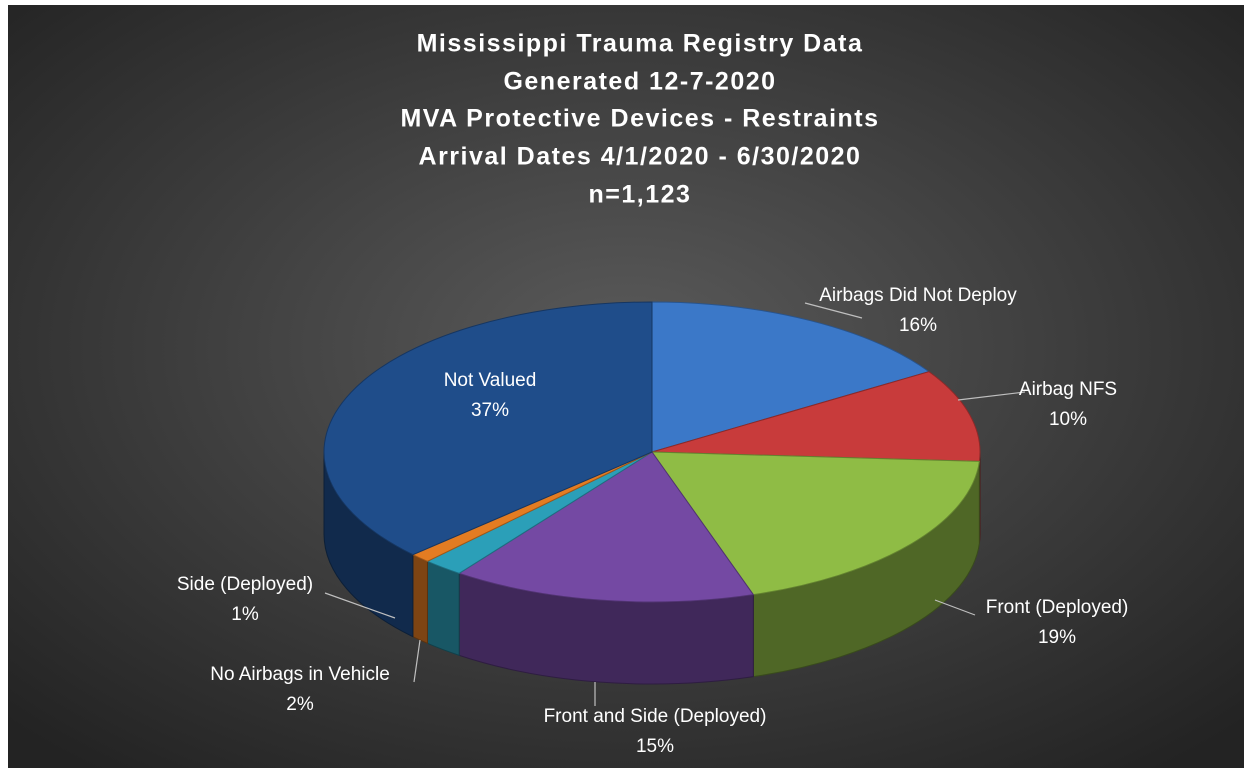  I want to click on slice-value-label: 15%, so click(655, 746).